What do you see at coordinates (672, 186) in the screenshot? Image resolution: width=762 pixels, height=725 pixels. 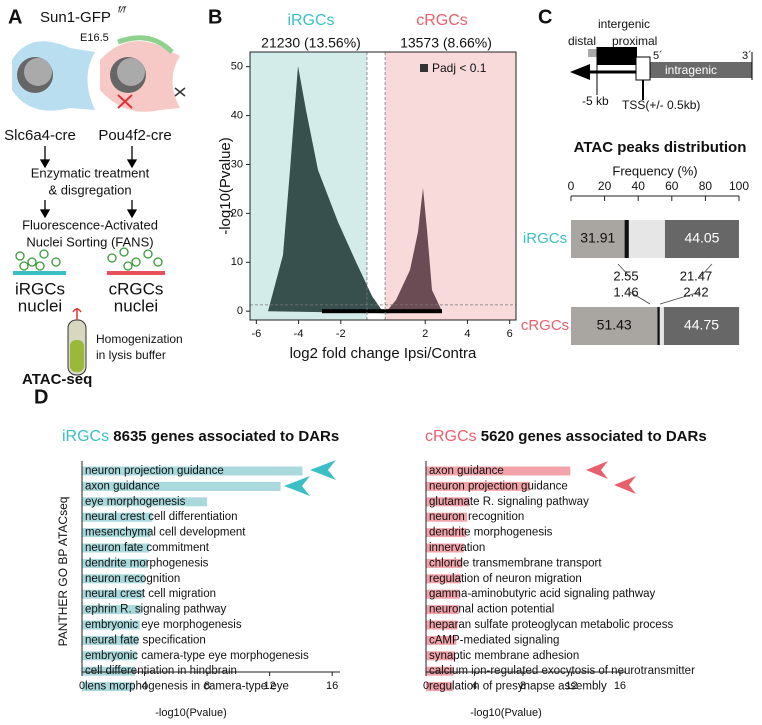 I see `x-tick-label: 60` at bounding box center [672, 186].